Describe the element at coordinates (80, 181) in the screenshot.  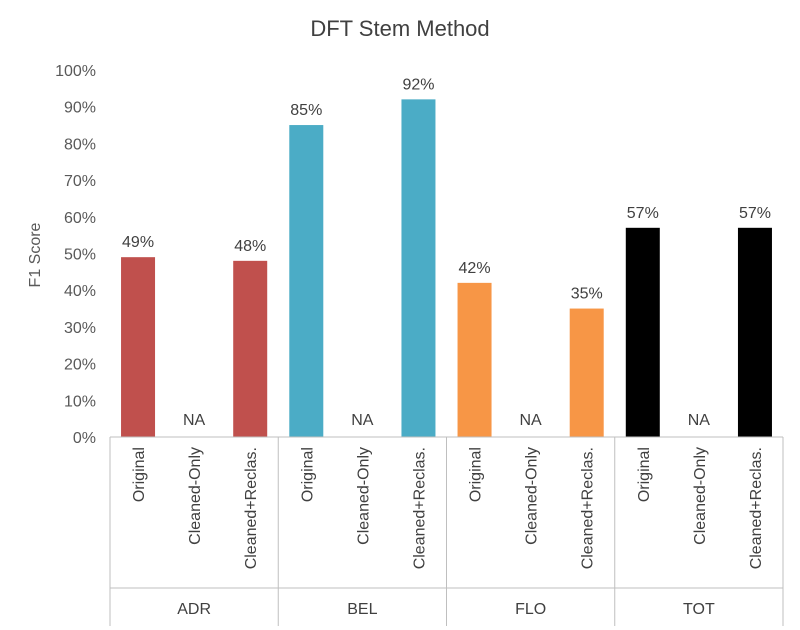
I see `y-tick-label: 70%` at that location.